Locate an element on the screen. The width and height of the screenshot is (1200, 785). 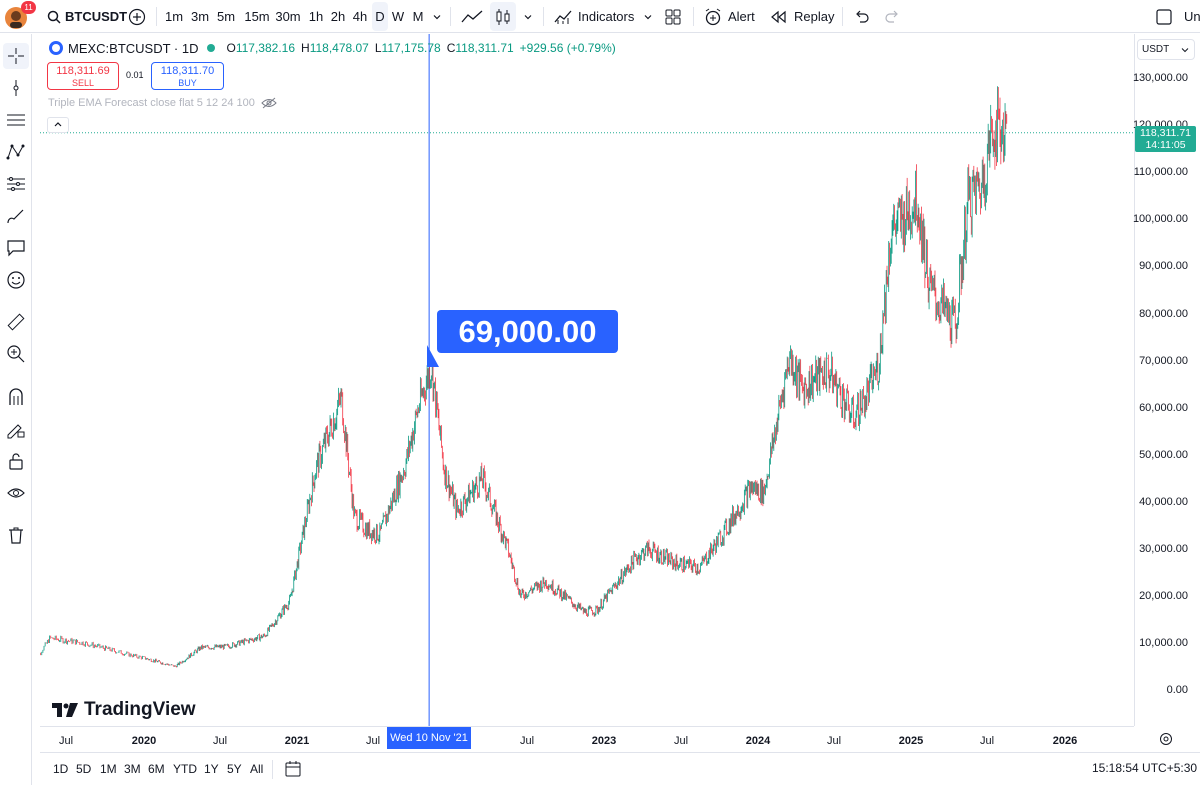
plus-circle-icon is located at coordinates (137, 16).